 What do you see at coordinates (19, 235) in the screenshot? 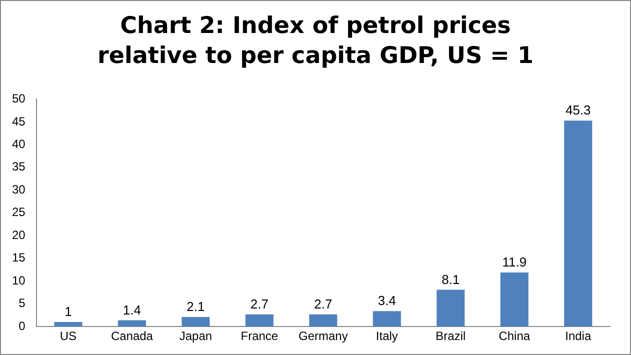
I see `y-tick-label: 20` at bounding box center [19, 235].